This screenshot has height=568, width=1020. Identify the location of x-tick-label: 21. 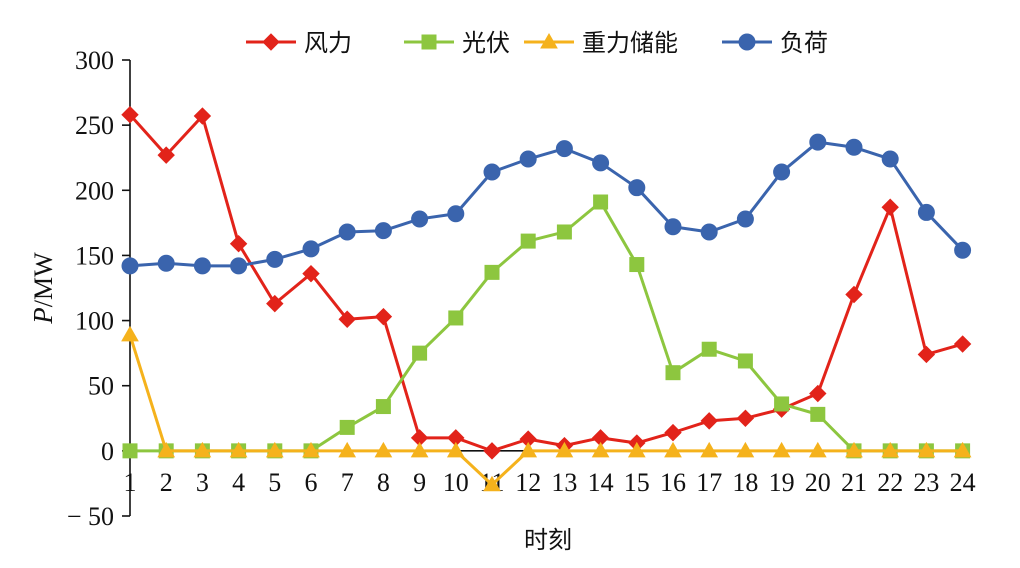
(854, 482).